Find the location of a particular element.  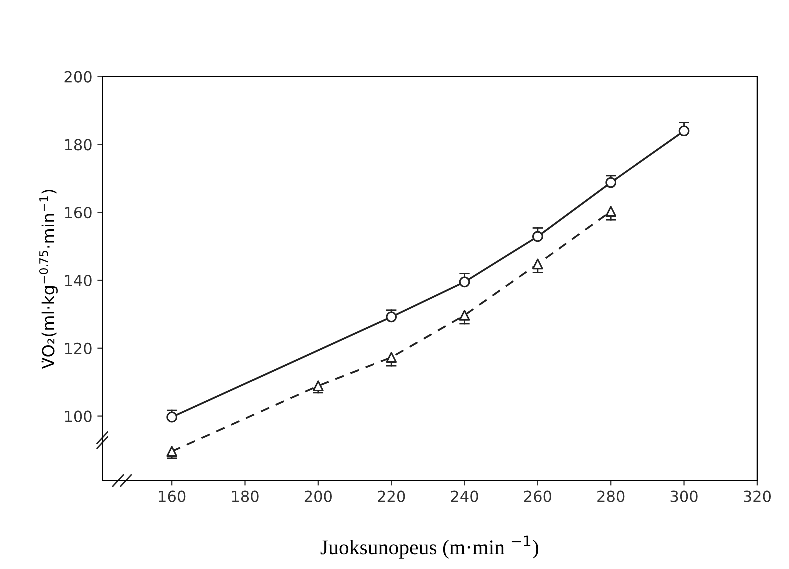

x-tick-label: 220 is located at coordinates (392, 496).